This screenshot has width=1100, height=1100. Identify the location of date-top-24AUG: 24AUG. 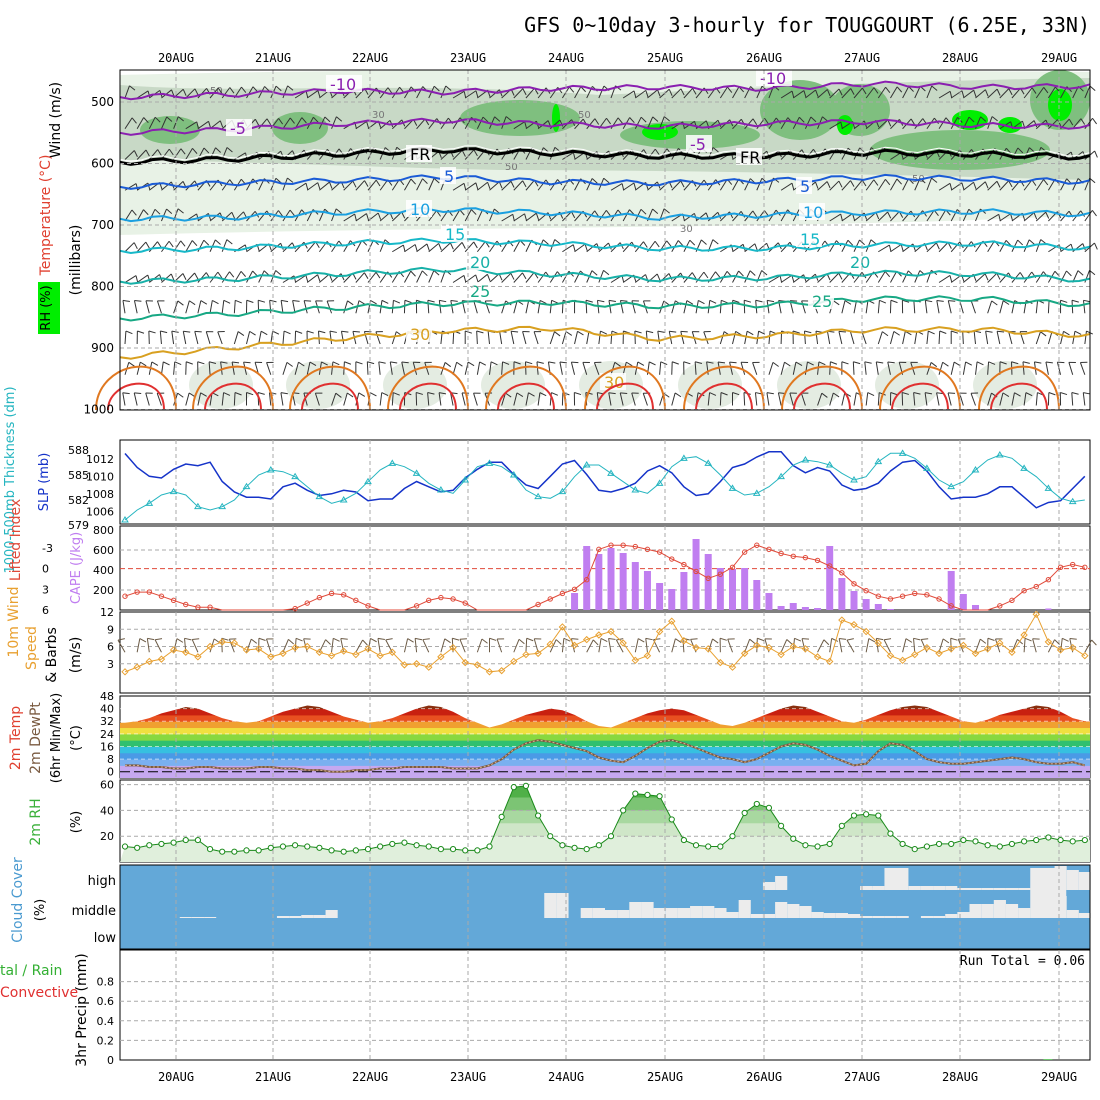
(566, 58).